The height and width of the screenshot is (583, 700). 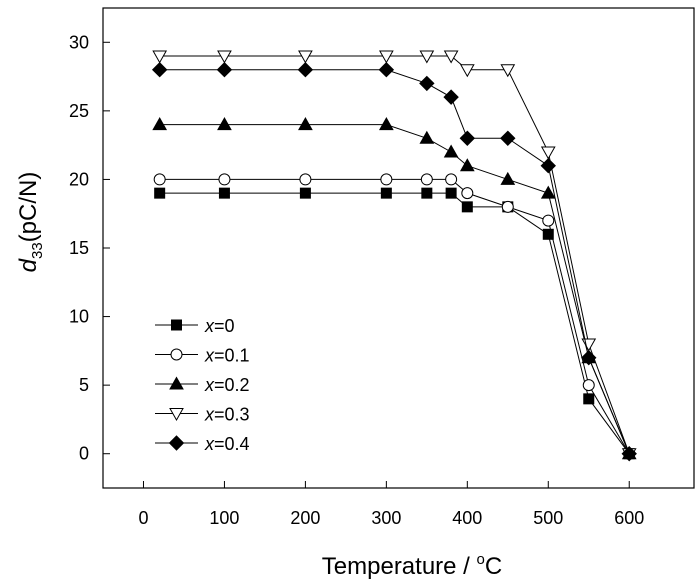 I want to click on legend-label: x=0.3, so click(x=227, y=415).